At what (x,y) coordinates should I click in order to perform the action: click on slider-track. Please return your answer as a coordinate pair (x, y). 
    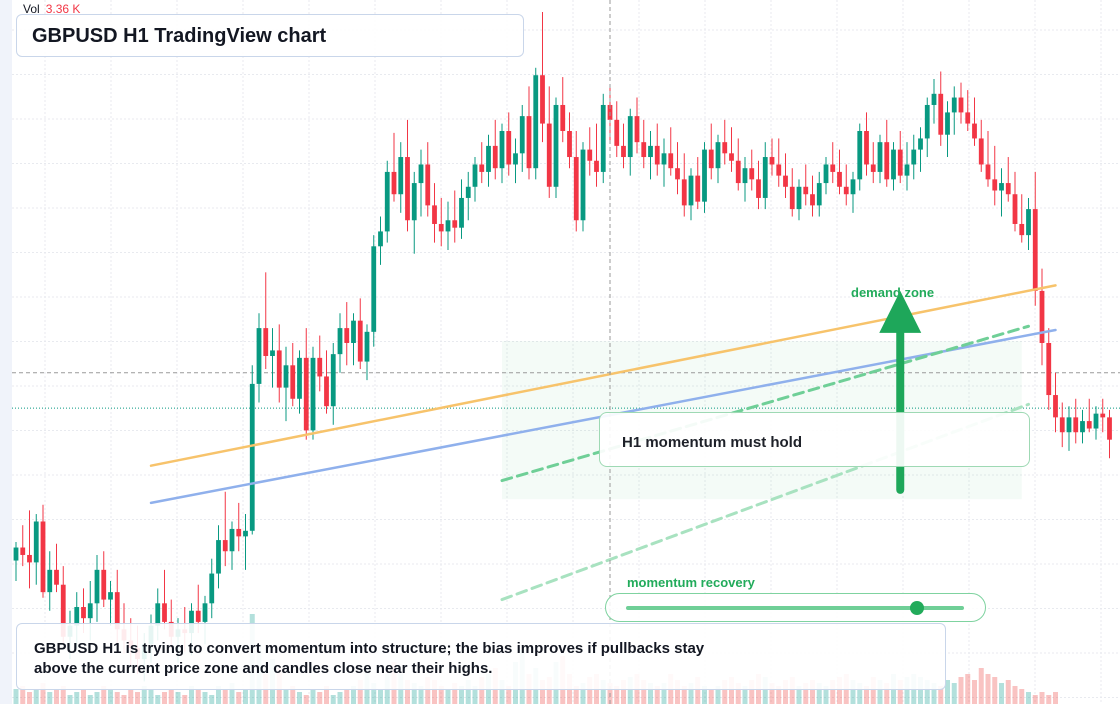
    Looking at the image, I should click on (795, 608).